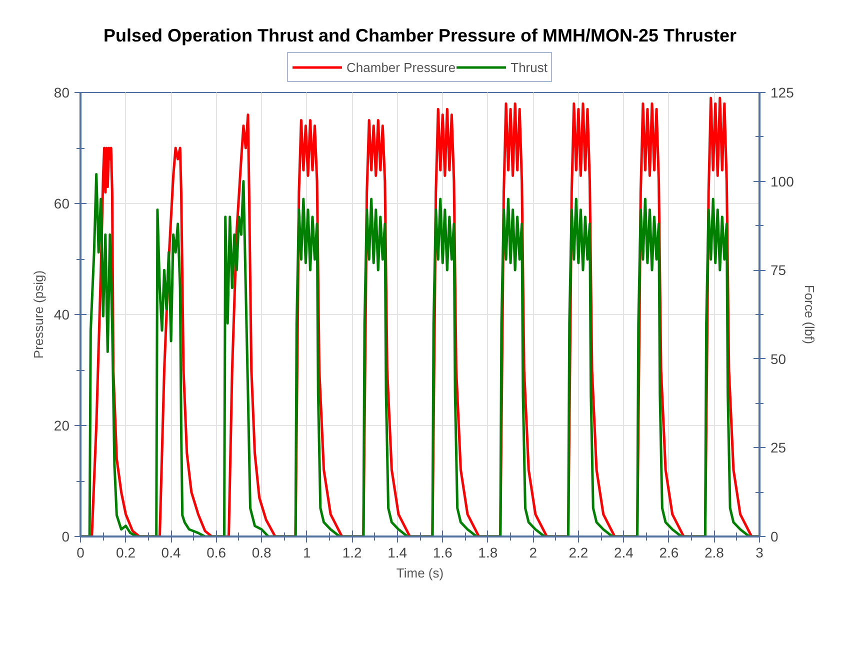 Image resolution: width=863 pixels, height=650 pixels. What do you see at coordinates (774, 536) in the screenshot?
I see `y2-tick-label: 0` at bounding box center [774, 536].